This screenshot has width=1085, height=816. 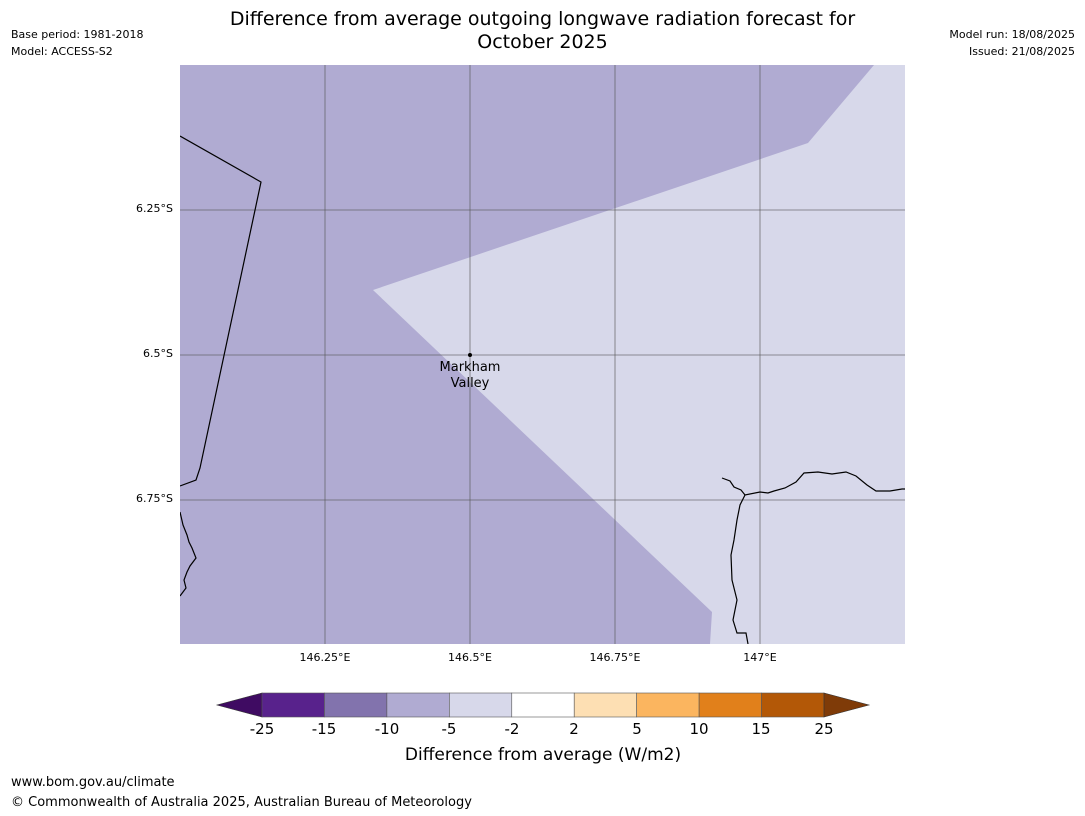 What do you see at coordinates (93, 782) in the screenshot?
I see `footer-url: www.bom.gov.au/climate` at bounding box center [93, 782].